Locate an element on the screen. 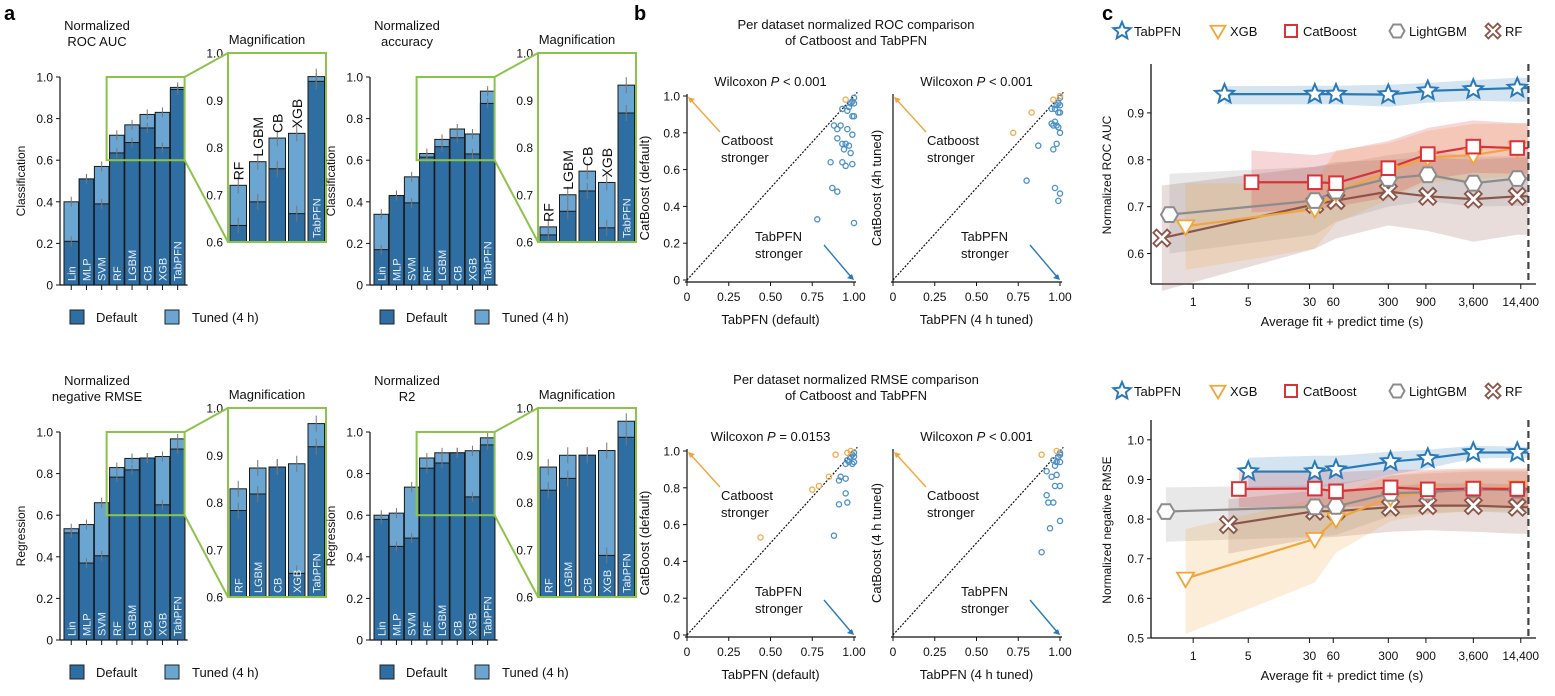 The image size is (1555, 696). magnification-connector is located at coordinates (206, 556).